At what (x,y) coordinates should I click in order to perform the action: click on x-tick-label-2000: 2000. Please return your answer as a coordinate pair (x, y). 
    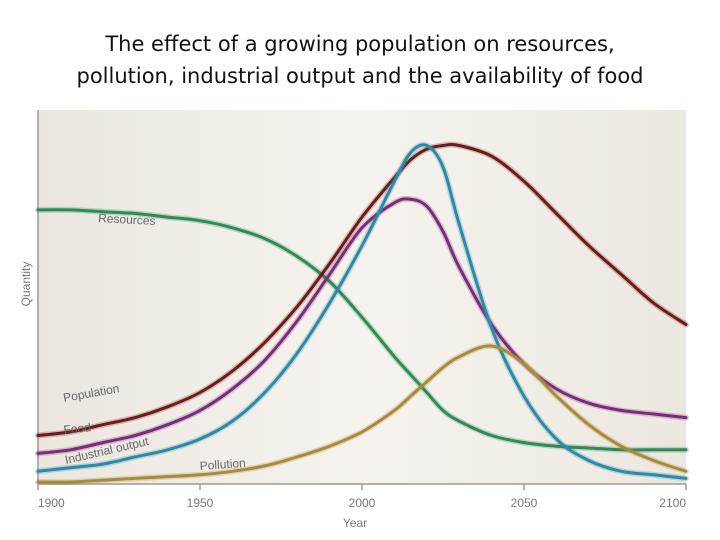
    Looking at the image, I should click on (362, 503).